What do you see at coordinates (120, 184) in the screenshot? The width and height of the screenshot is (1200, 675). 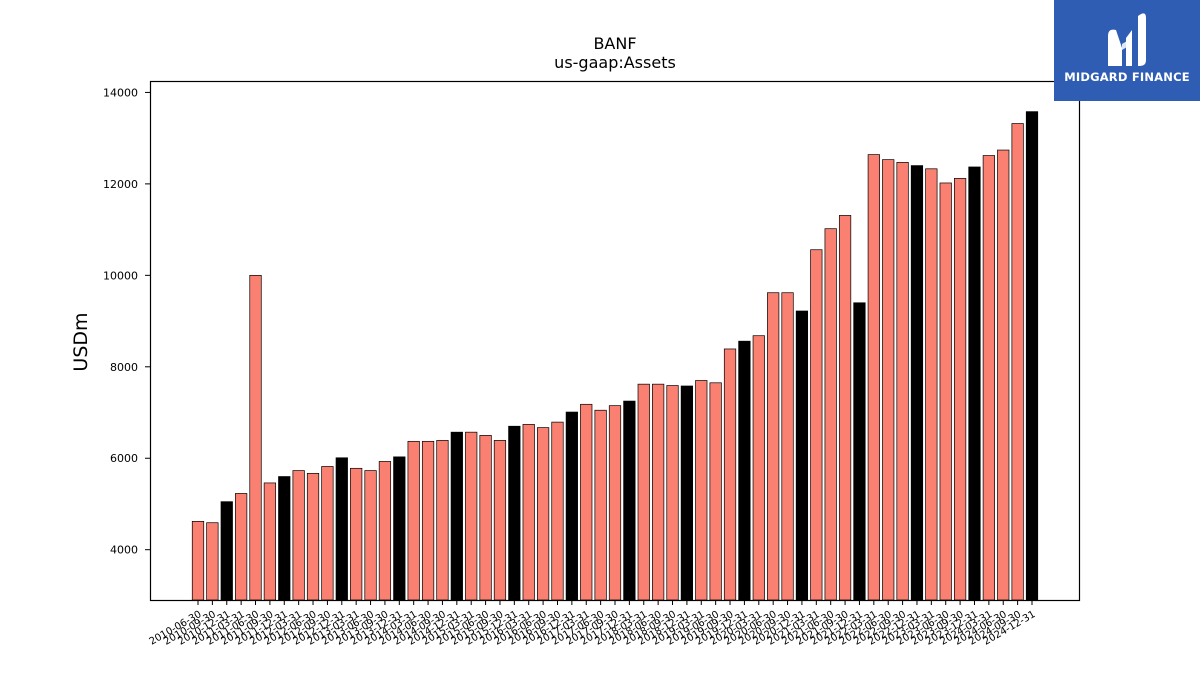 I see `y-tick-label: 12000` at bounding box center [120, 184].